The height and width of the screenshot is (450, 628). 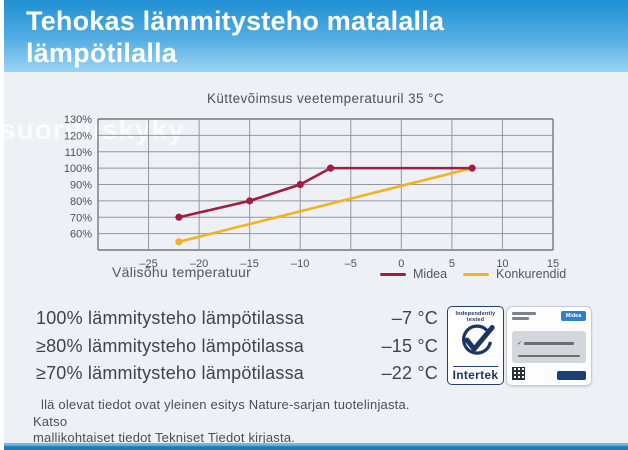 I want to click on svg-text: 90%, so click(x=81, y=186).